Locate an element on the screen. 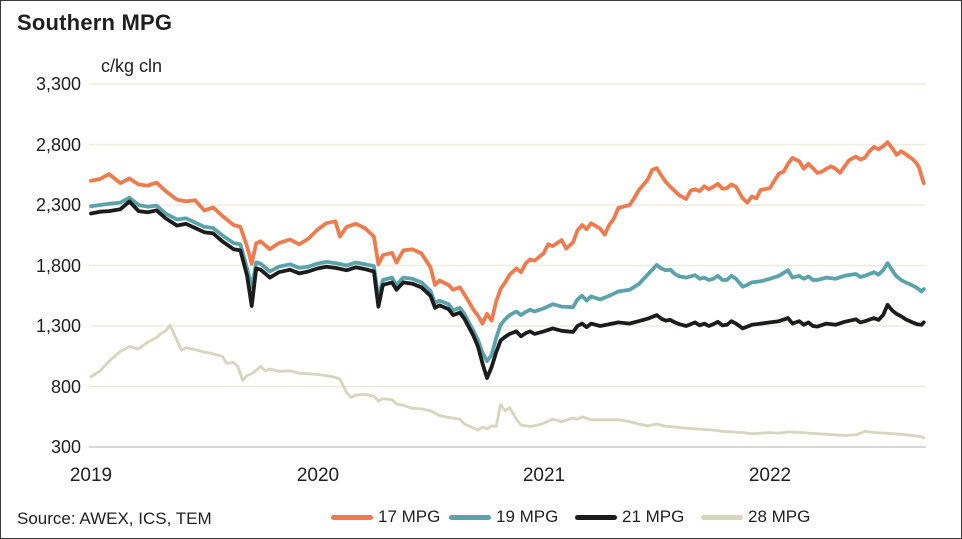 The image size is (962, 539). y-tick-label: 1,800 is located at coordinates (58, 266).